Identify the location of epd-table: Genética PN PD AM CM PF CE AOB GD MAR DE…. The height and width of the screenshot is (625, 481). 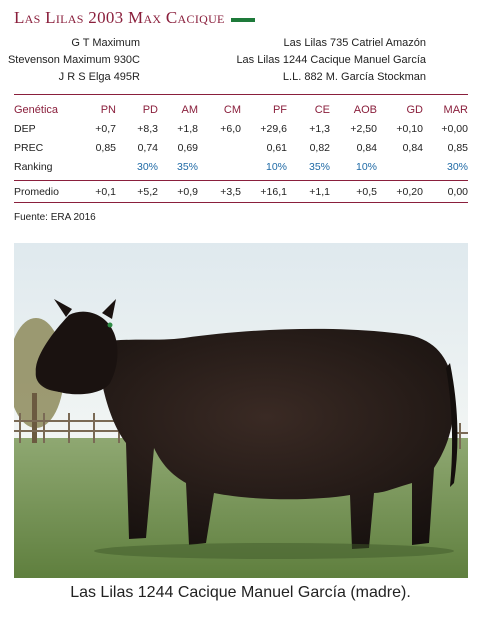
(241, 138).